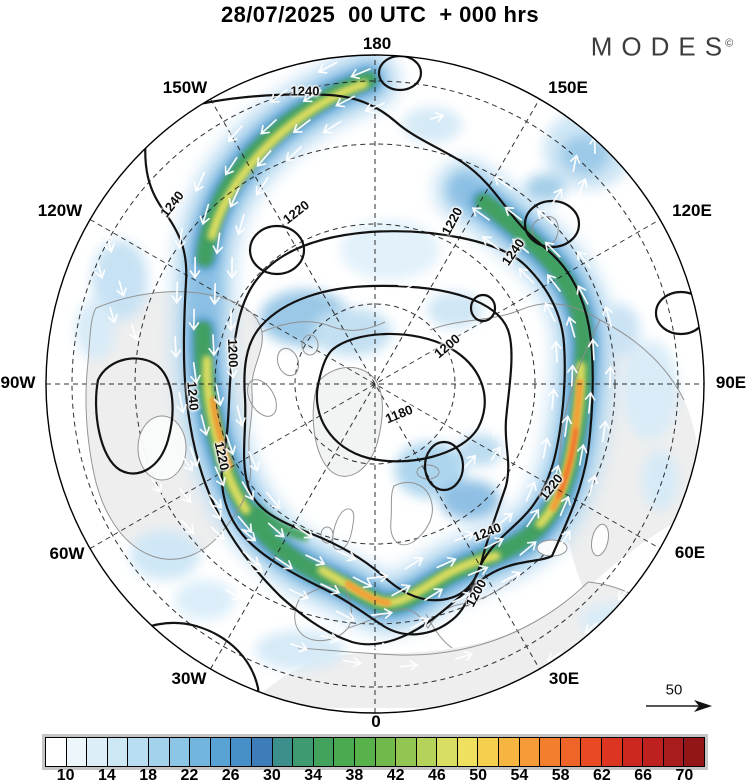 This screenshot has height=782, width=750. Describe the element at coordinates (643, 774) in the screenshot. I see `colorbar-tick-66: 66` at that location.